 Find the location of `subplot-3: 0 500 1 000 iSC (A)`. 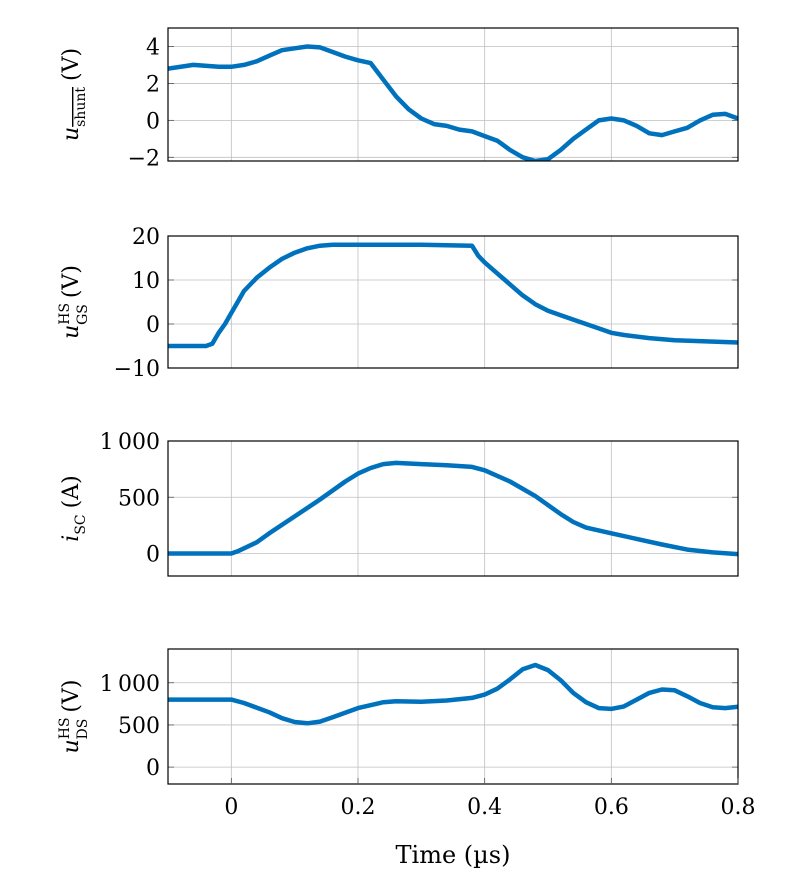

subplot-3: 0 500 1 000 iSC (A) is located at coordinates (399, 503).